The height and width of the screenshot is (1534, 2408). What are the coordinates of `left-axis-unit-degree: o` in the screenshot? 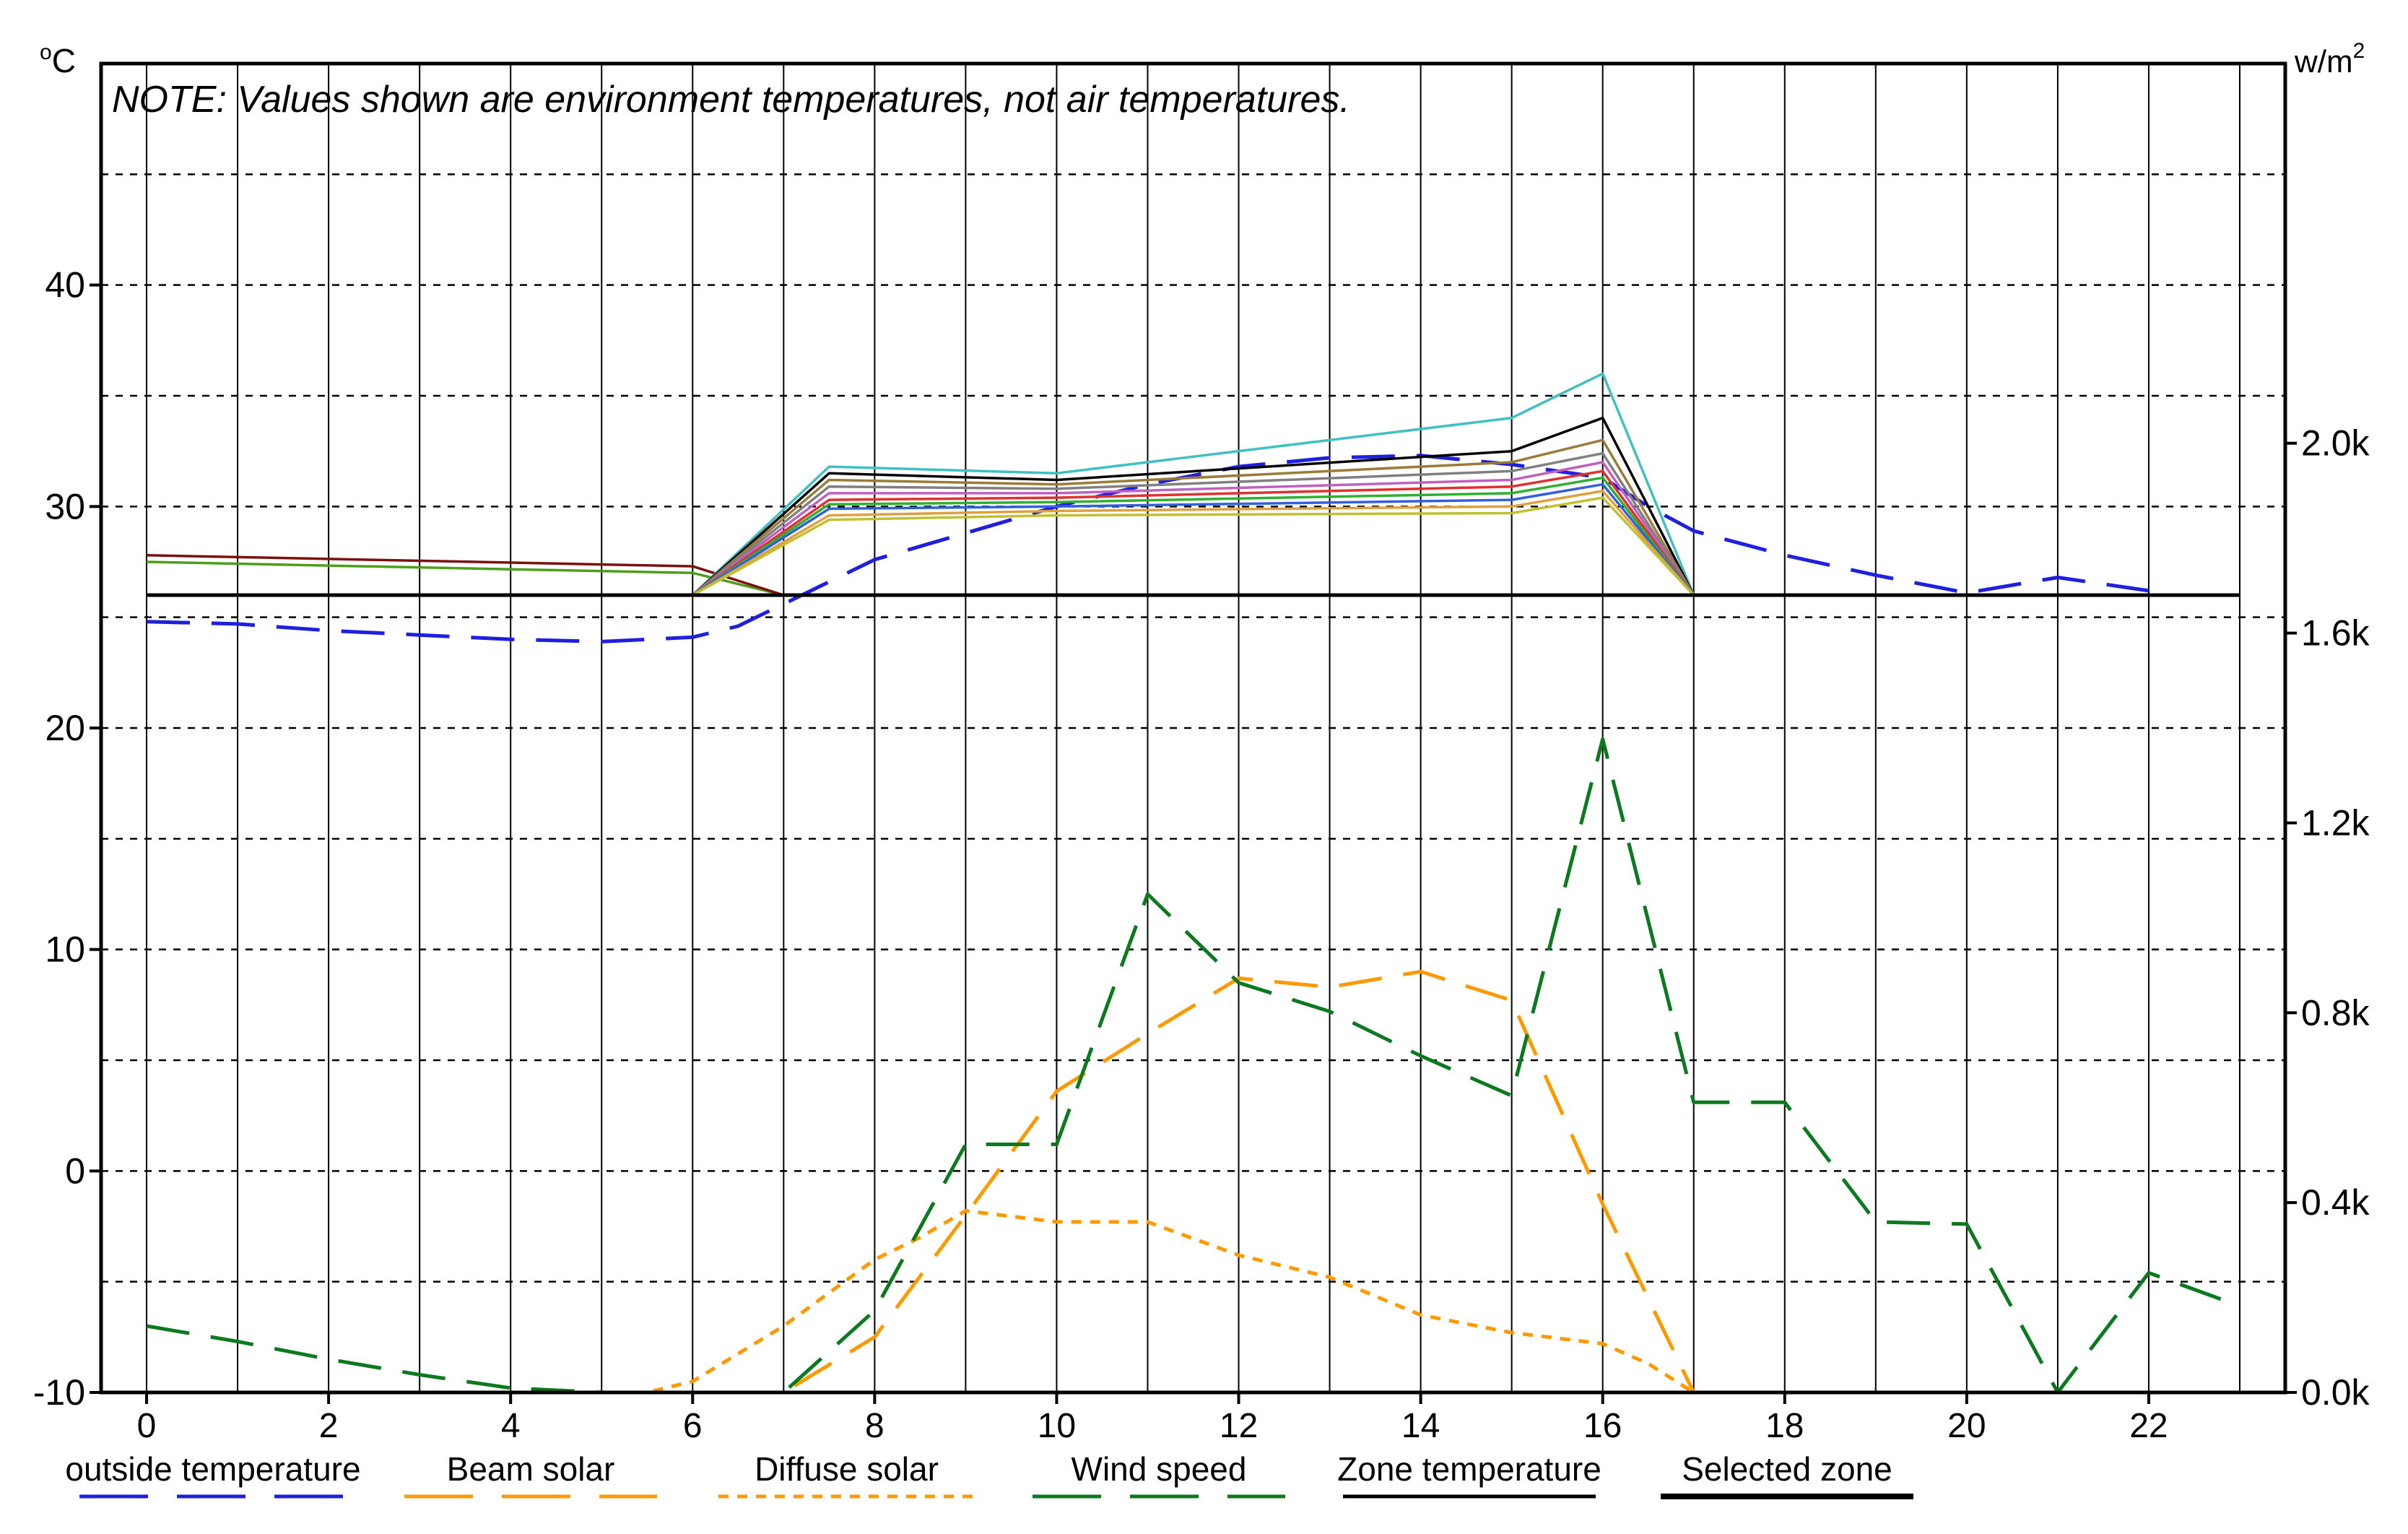 It's located at (46, 52).